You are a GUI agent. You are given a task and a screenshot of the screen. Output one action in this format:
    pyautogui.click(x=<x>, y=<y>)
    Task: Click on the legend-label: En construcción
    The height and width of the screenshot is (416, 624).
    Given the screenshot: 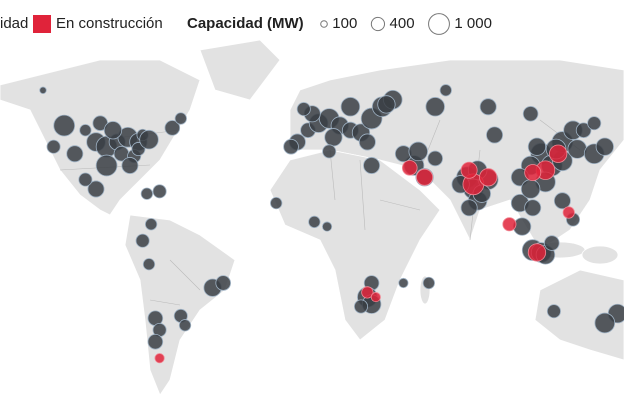 What is the action you would take?
    pyautogui.click(x=109, y=23)
    